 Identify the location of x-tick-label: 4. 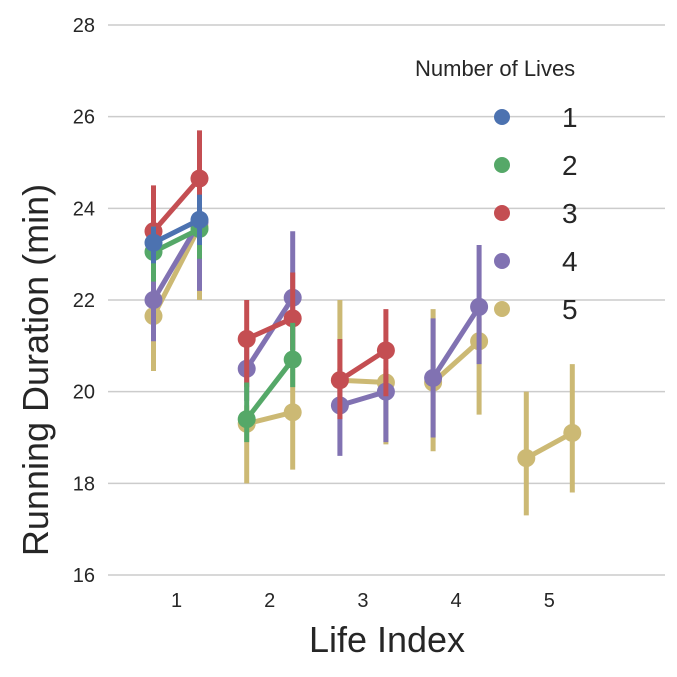
(456, 601).